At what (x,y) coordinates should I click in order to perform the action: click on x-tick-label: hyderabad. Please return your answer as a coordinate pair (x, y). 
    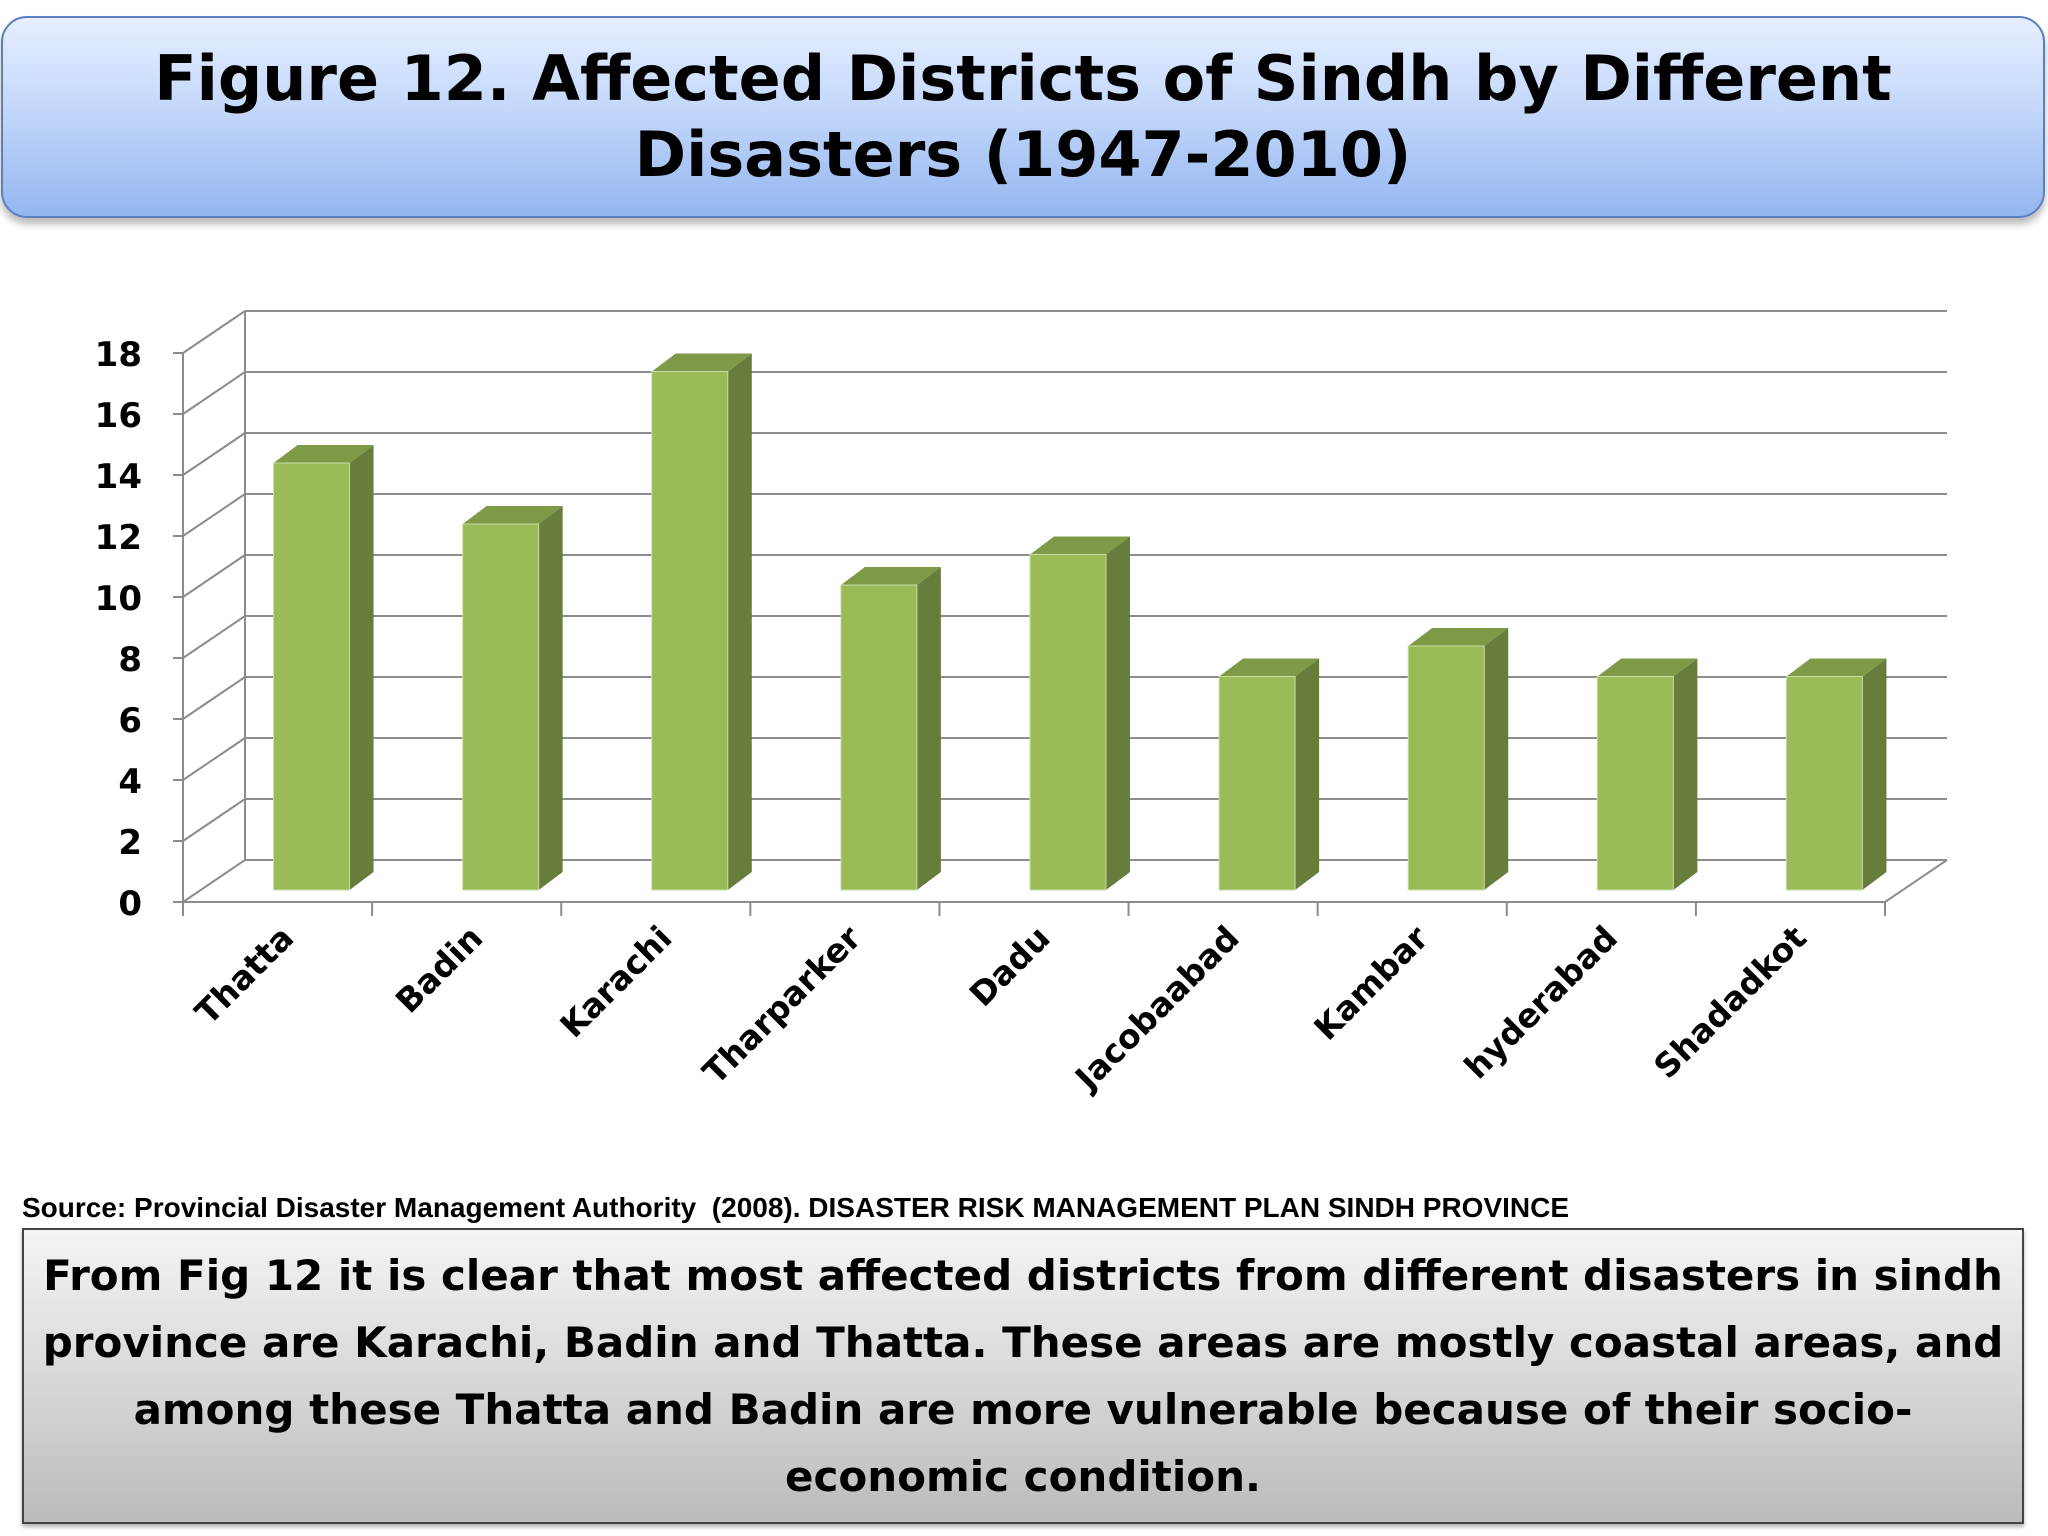
    Looking at the image, I should click on (1541, 1002).